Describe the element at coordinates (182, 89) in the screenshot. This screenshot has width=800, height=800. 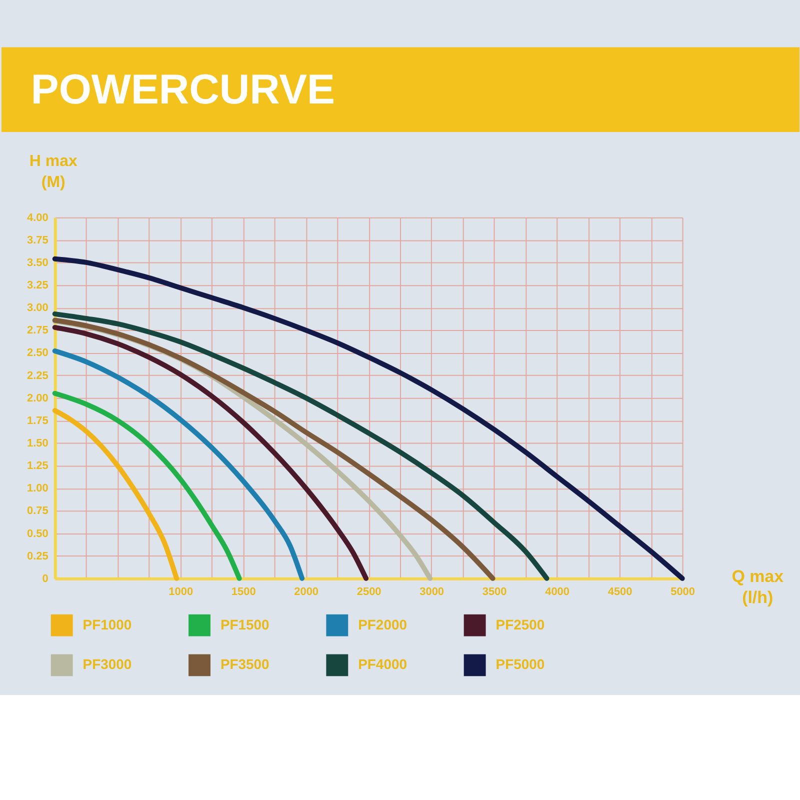
I see `chart-title: POWERCURVE` at that location.